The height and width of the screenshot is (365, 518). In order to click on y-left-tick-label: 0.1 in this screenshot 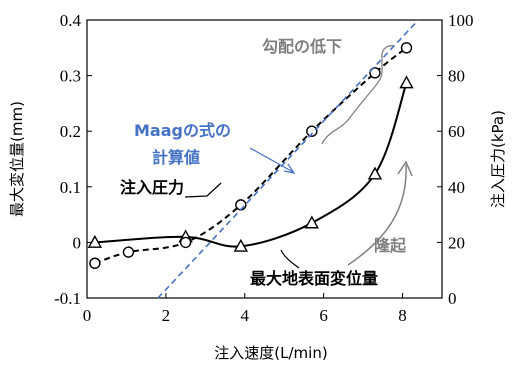, I will do `click(70, 187)`.